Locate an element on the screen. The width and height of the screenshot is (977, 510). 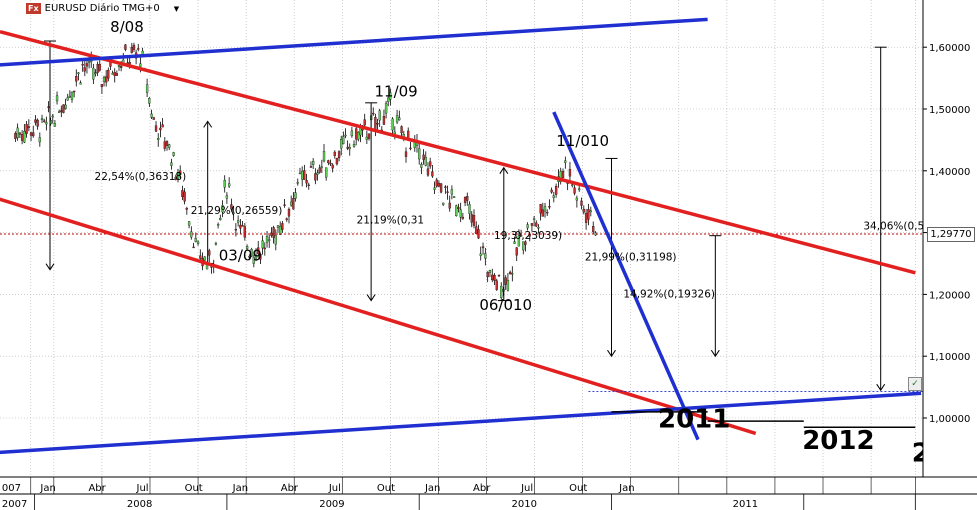
chevron-down-icon: ▼ is located at coordinates (176, 8).